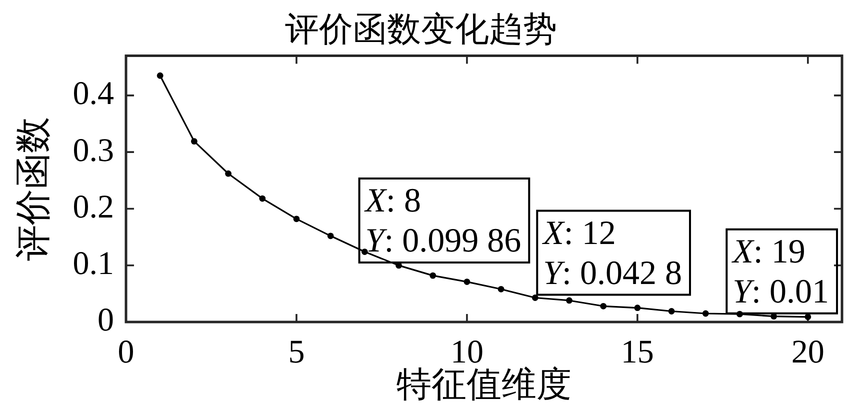  What do you see at coordinates (484, 384) in the screenshot?
I see `x-axis-title: 特征值维度` at bounding box center [484, 384].